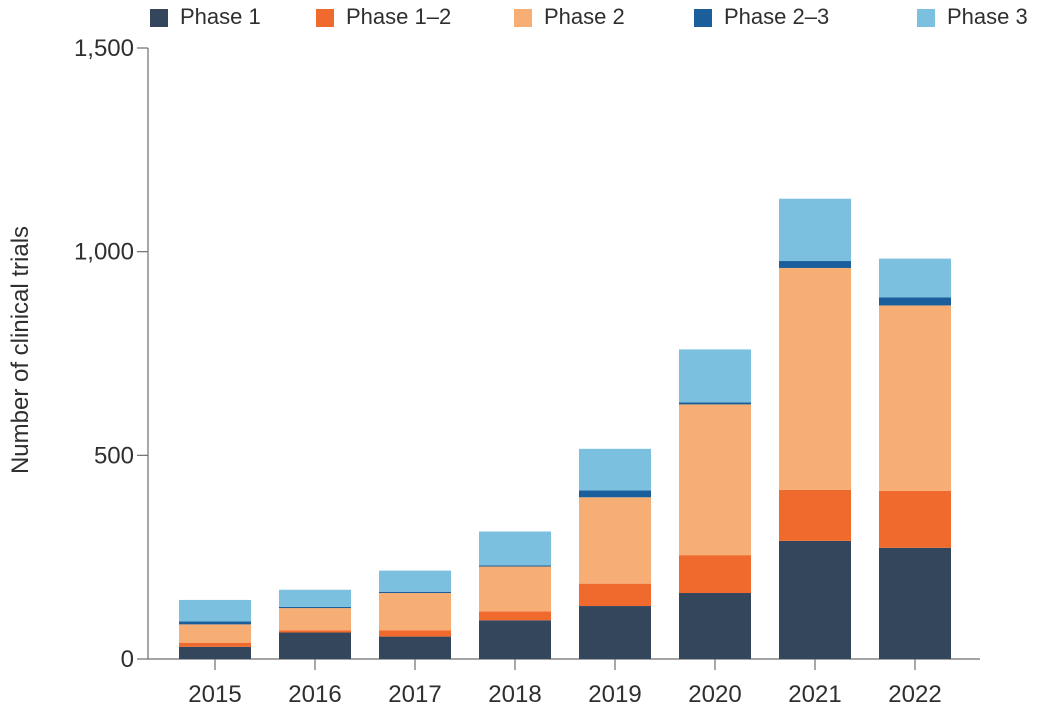 The image size is (1053, 720). What do you see at coordinates (127, 659) in the screenshot?
I see `y-tick-label-0: 0` at bounding box center [127, 659].